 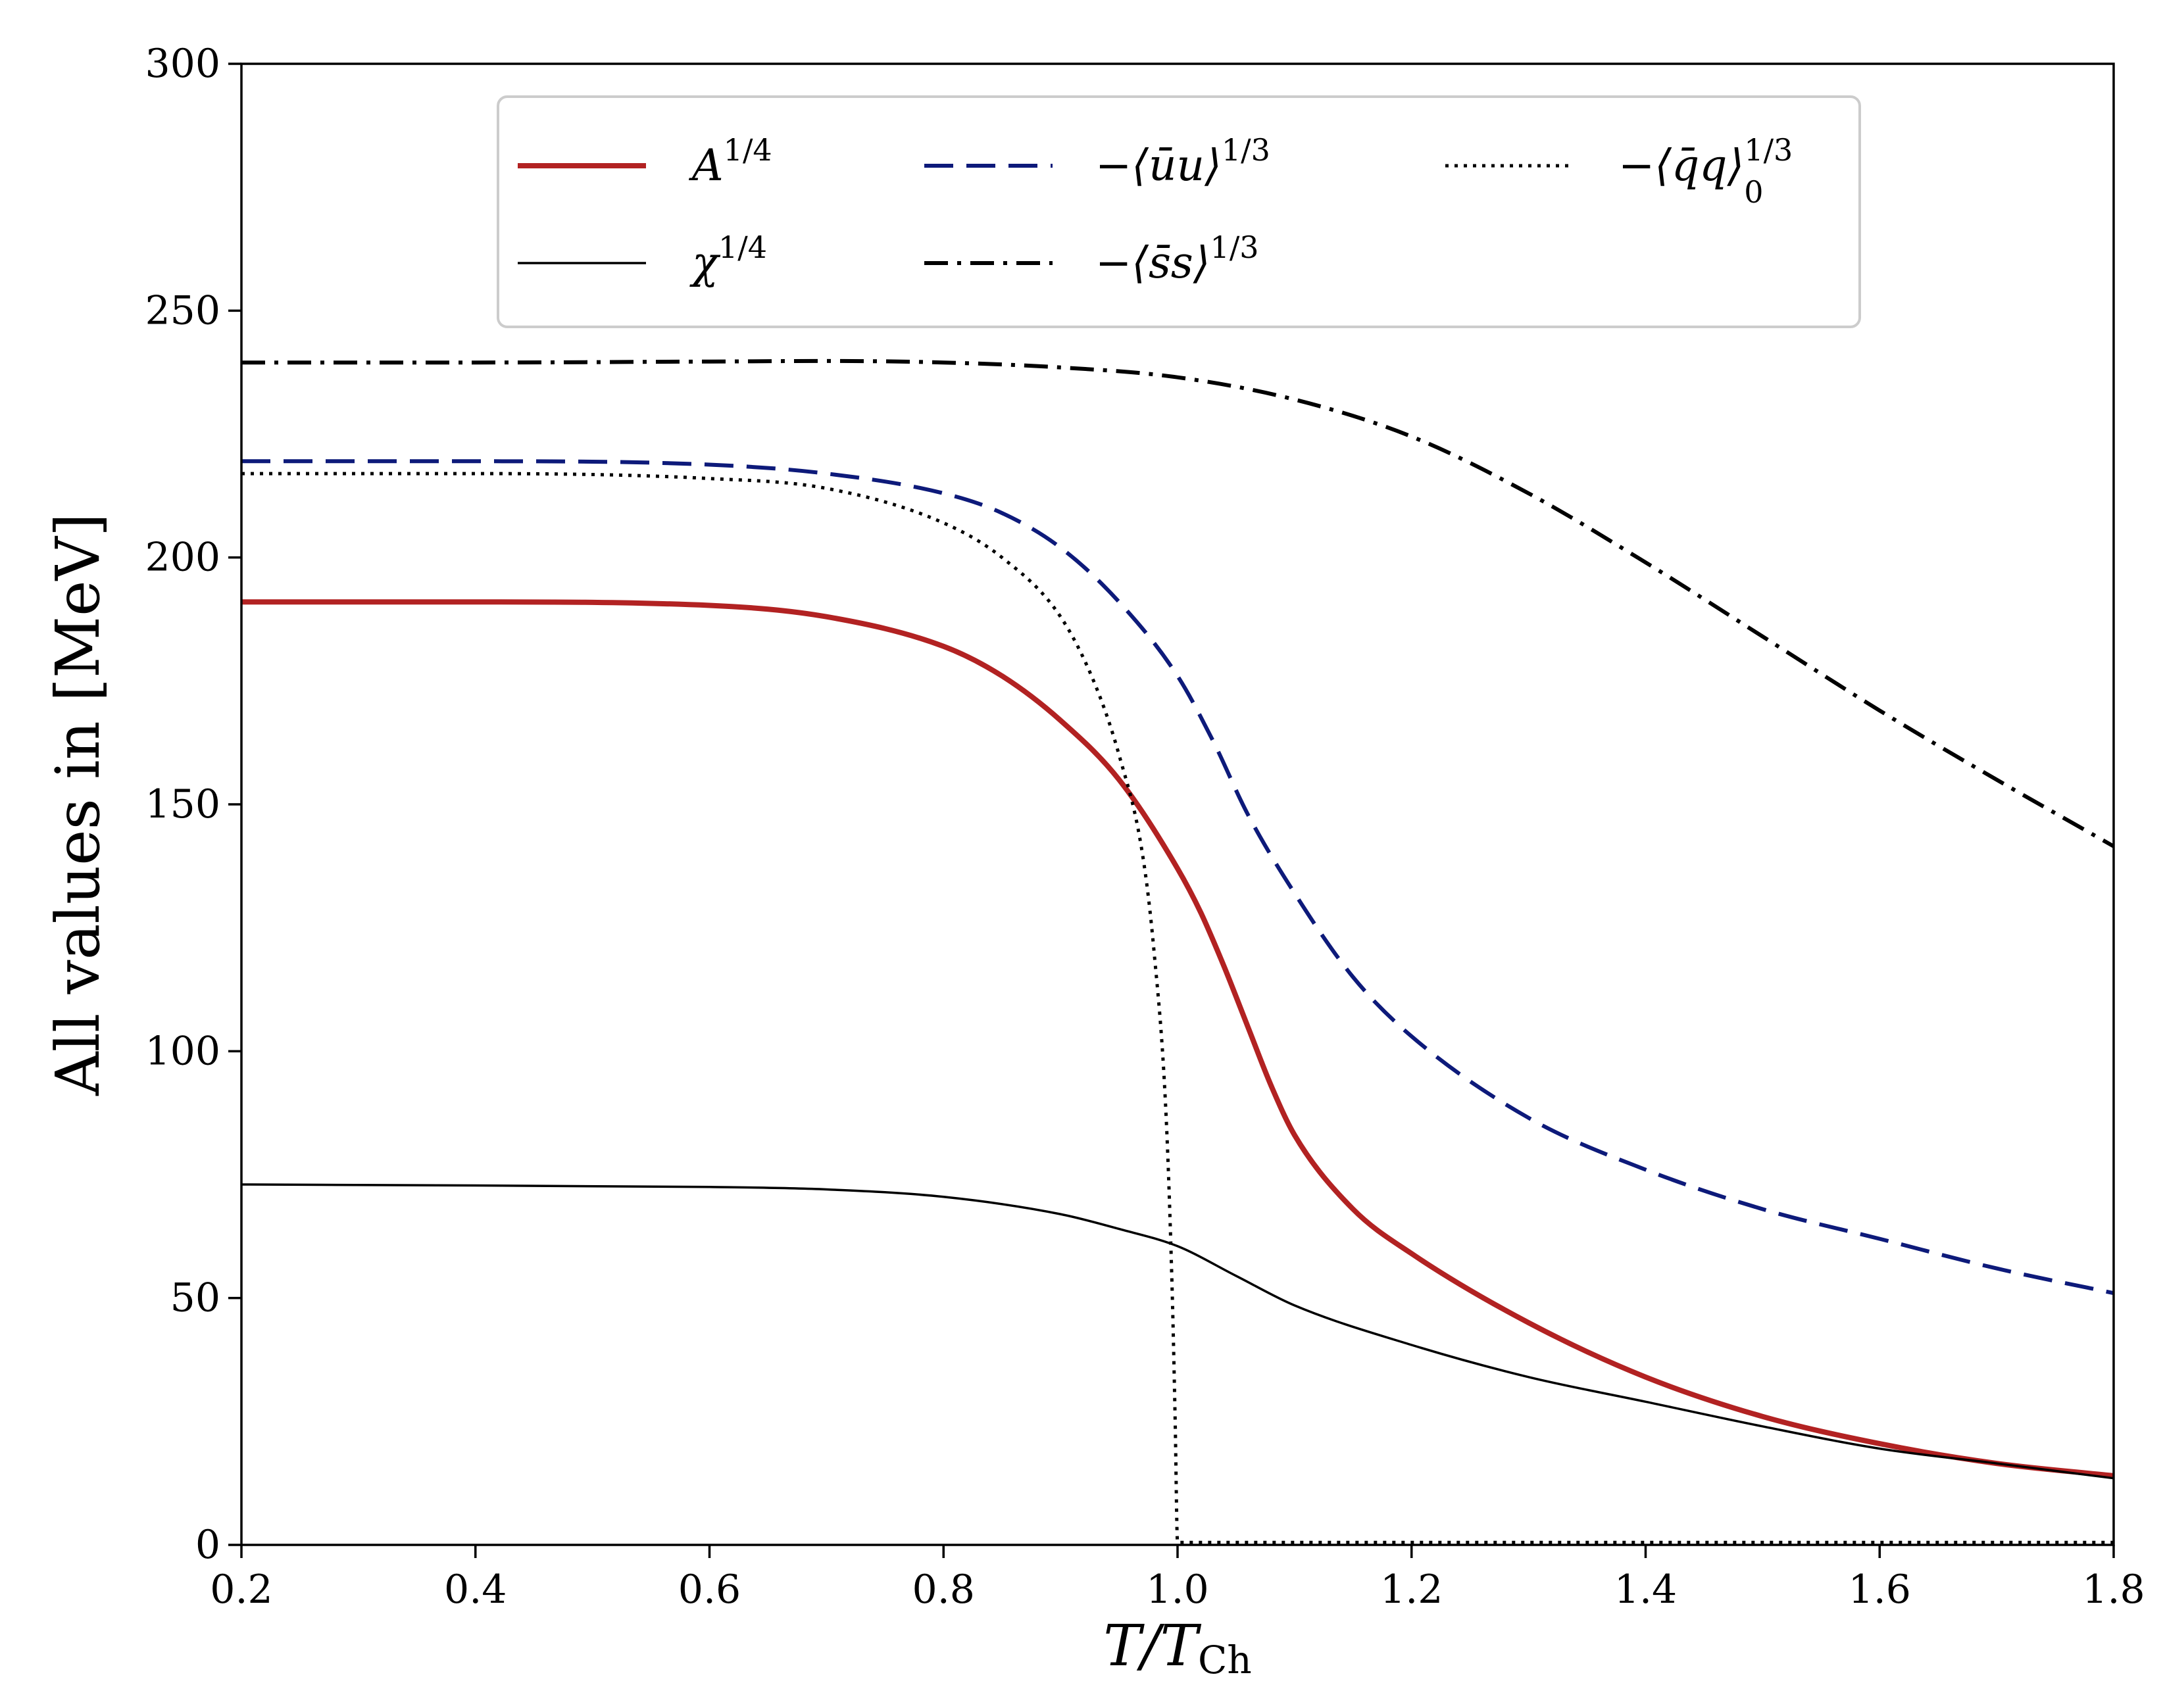 I want to click on legend-label-qq0: −⟨q̄q⟩1/3 0, so click(x=1705, y=171).